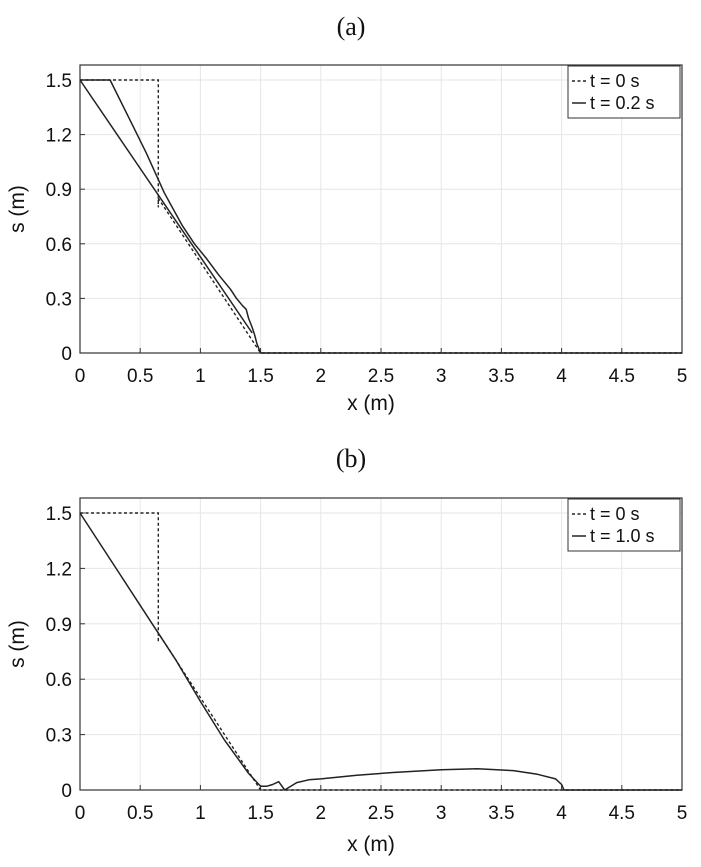 This screenshot has width=701, height=867. I want to click on legend: t = 0 st = 0.2 s, so click(624, 92).